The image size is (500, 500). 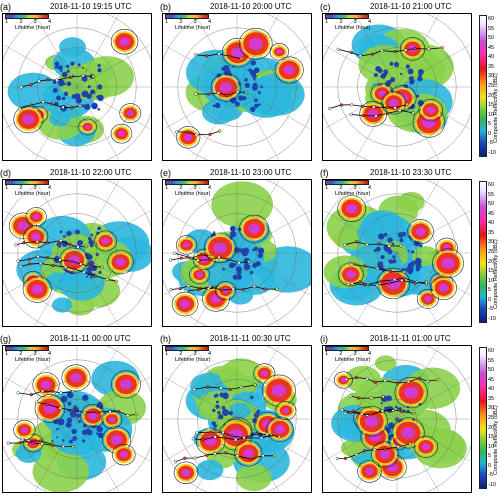 I want to click on colorbar-tick: -10, so click(x=492, y=153).